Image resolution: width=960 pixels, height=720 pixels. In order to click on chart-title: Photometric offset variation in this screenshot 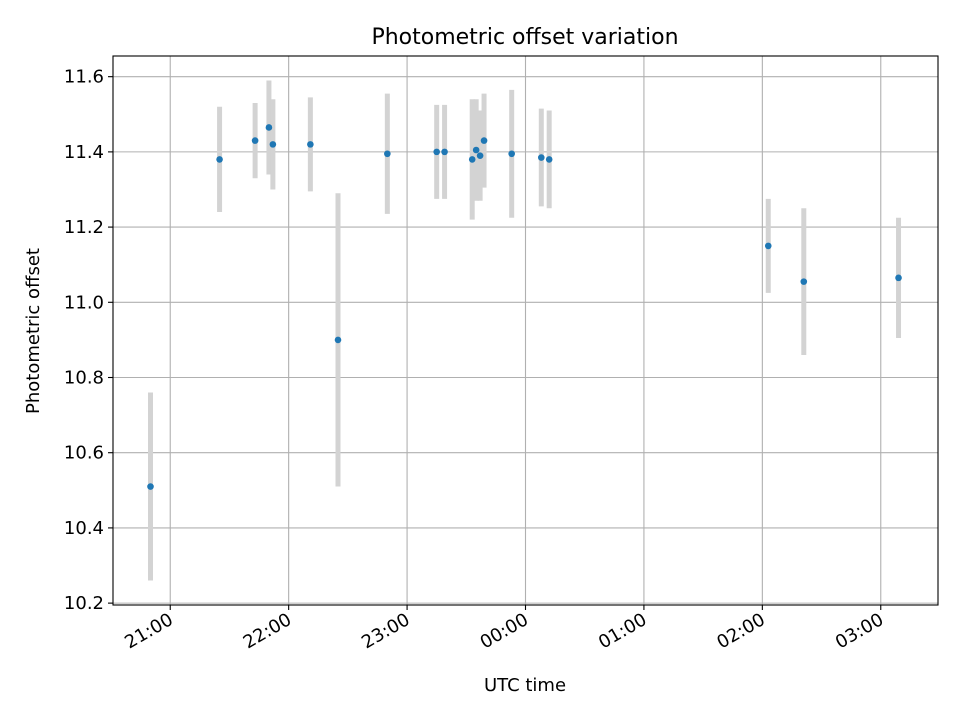, I will do `click(524, 37)`.